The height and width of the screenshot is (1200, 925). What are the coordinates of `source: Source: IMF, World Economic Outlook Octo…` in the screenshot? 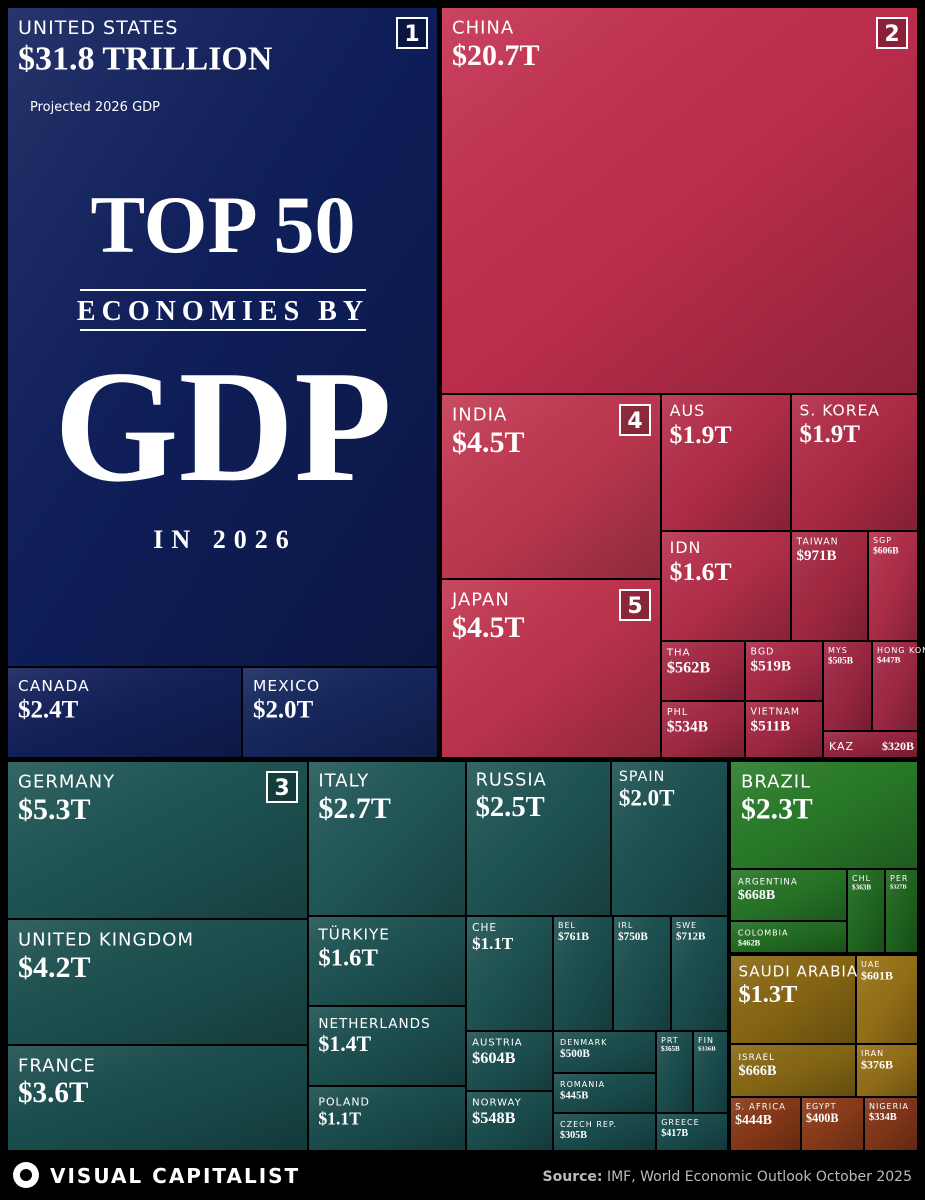 It's located at (727, 1177).